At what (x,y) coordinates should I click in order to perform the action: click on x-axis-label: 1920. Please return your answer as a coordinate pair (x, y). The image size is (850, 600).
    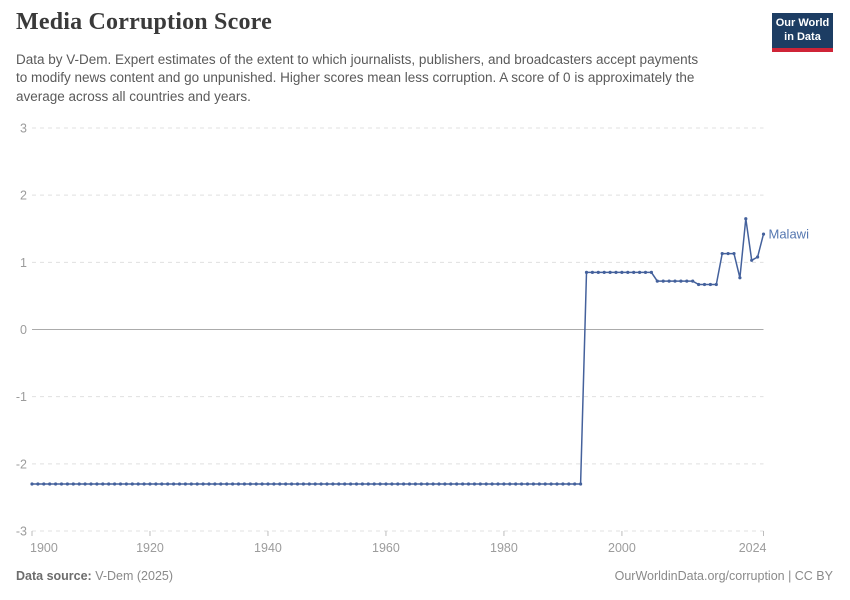
    Looking at the image, I should click on (150, 548).